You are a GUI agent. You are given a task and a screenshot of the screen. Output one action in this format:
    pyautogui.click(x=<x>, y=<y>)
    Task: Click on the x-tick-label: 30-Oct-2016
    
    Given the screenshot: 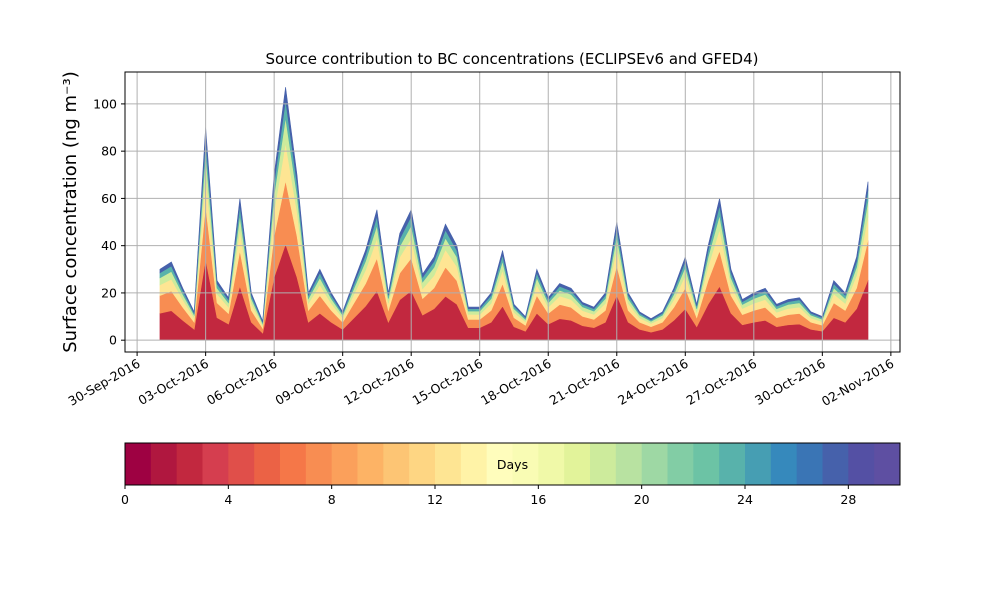 What is the action you would take?
    pyautogui.click(x=790, y=382)
    